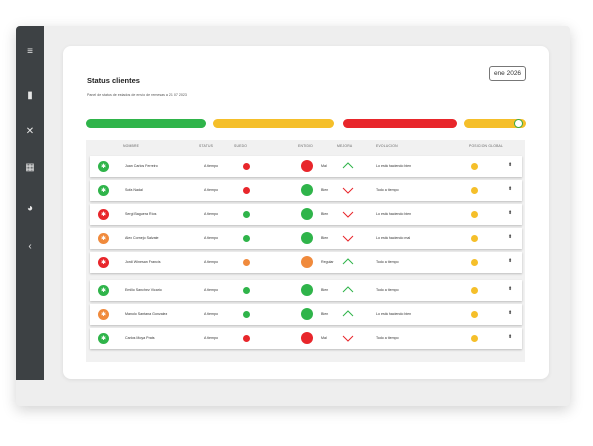 The height and width of the screenshot is (446, 593). What do you see at coordinates (486, 146) in the screenshot?
I see `column-header: POSICION GLOBAL` at bounding box center [486, 146].